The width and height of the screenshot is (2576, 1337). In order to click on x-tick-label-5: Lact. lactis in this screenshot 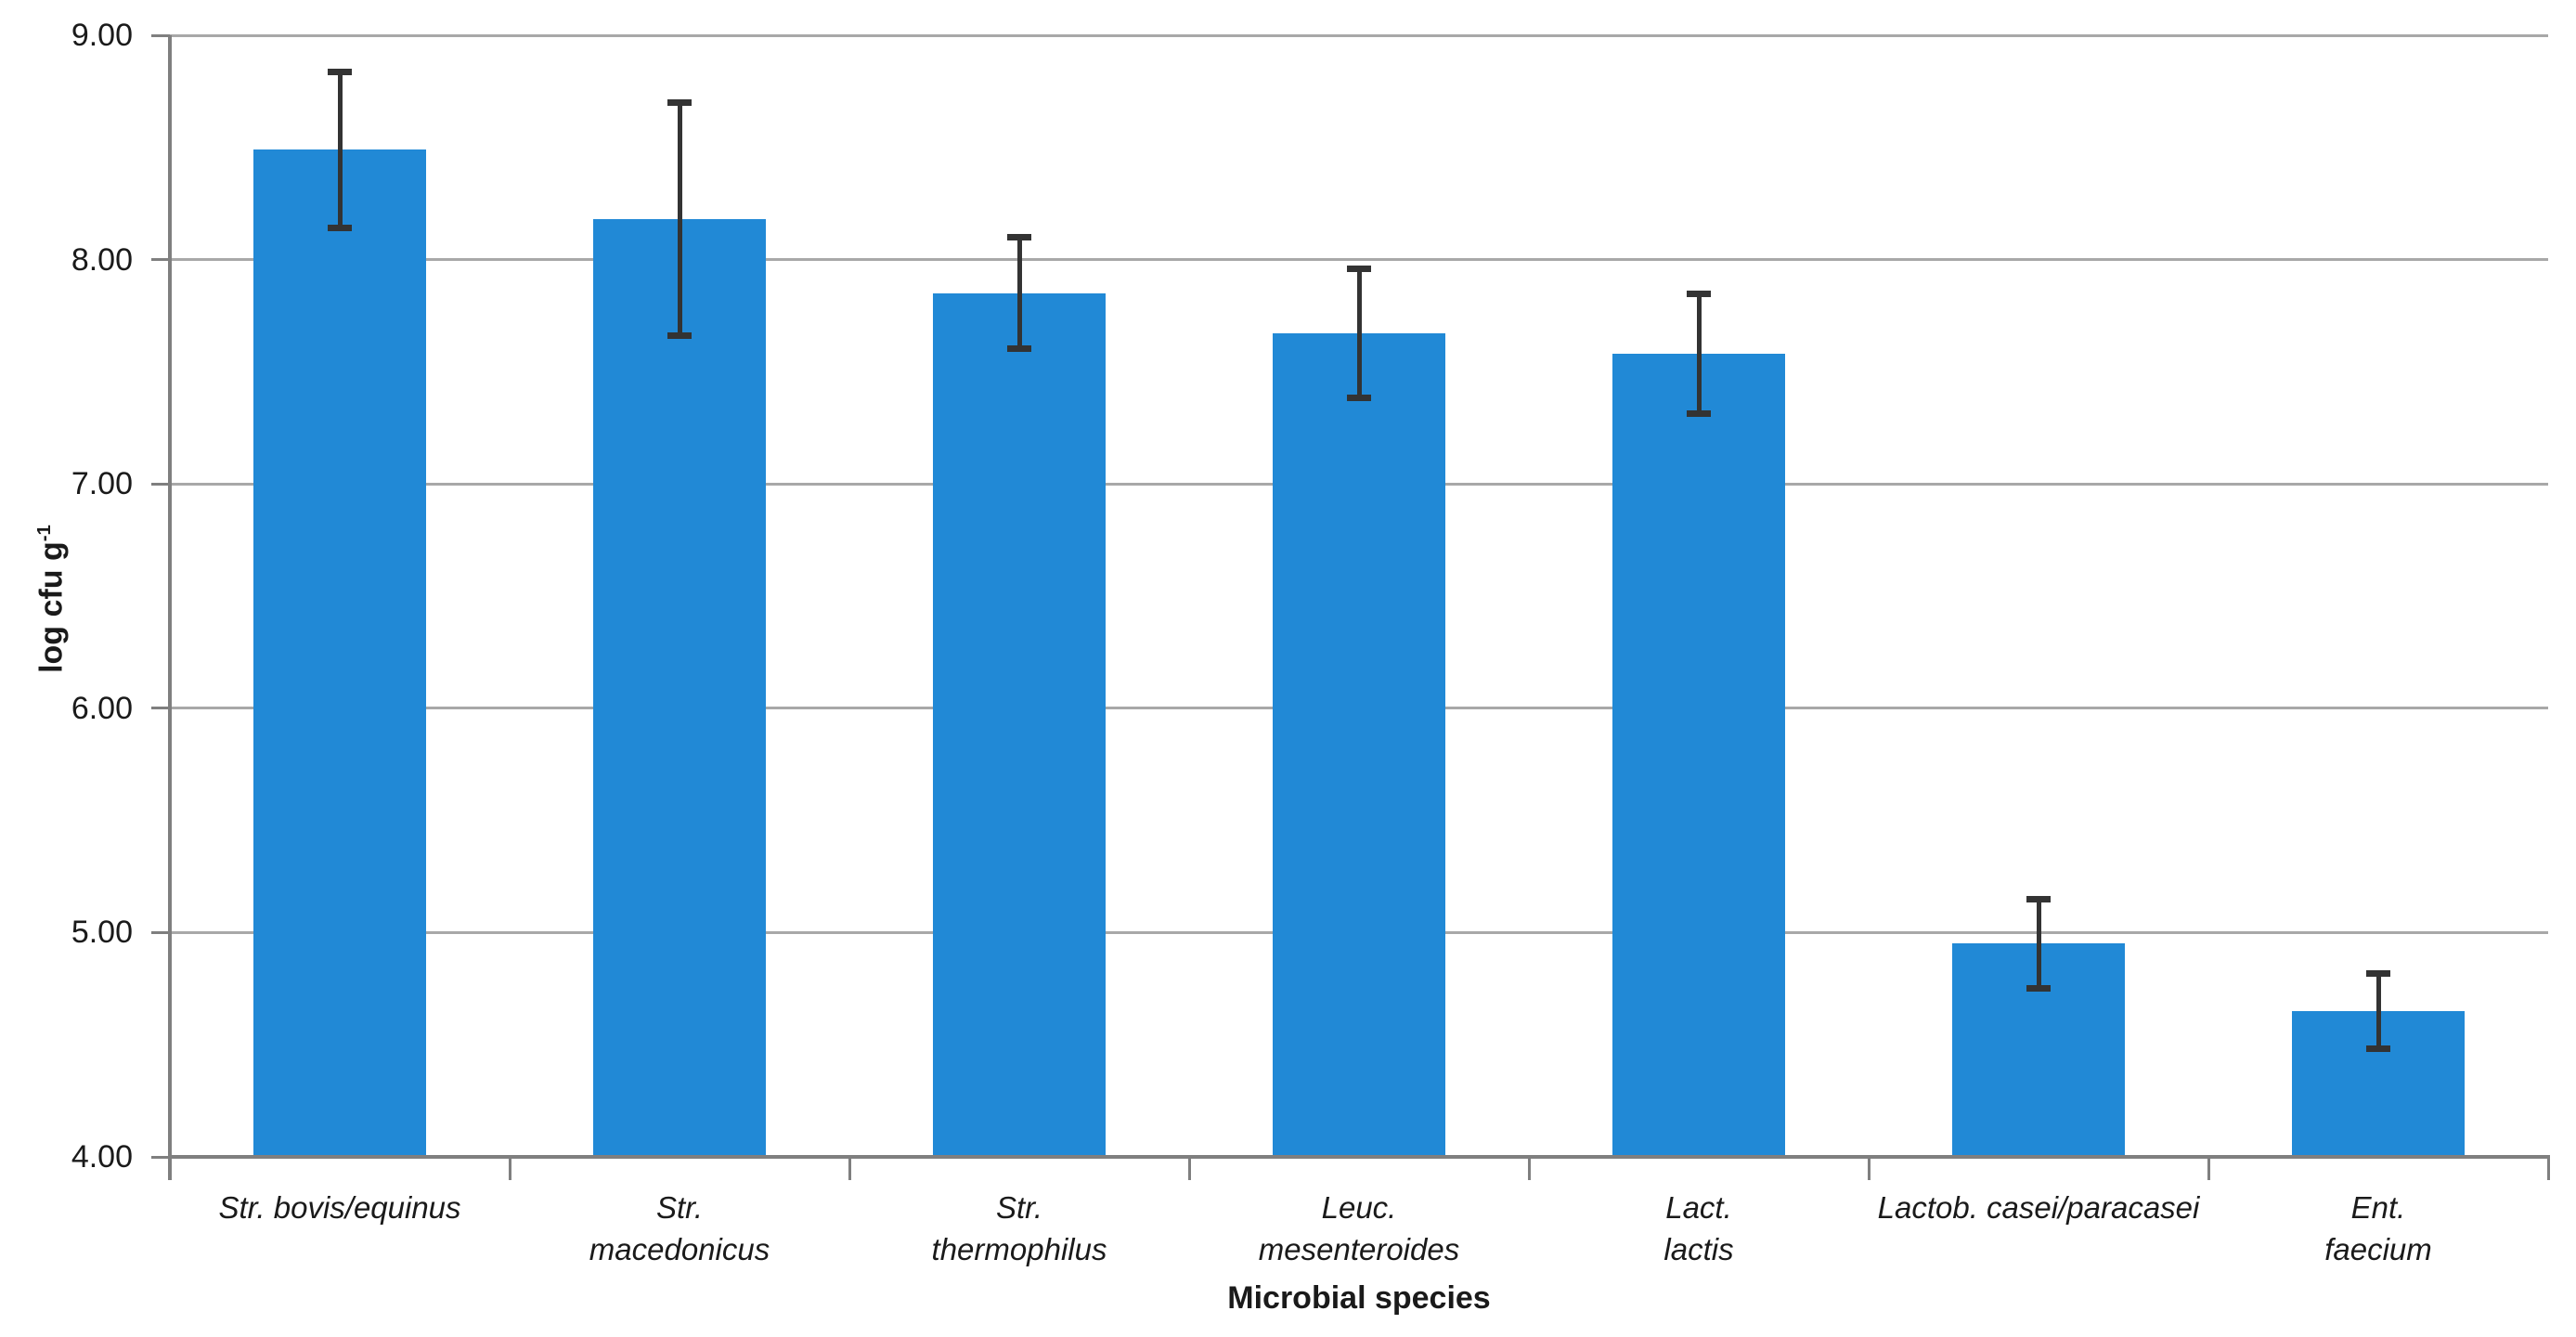, I will do `click(1699, 1228)`.